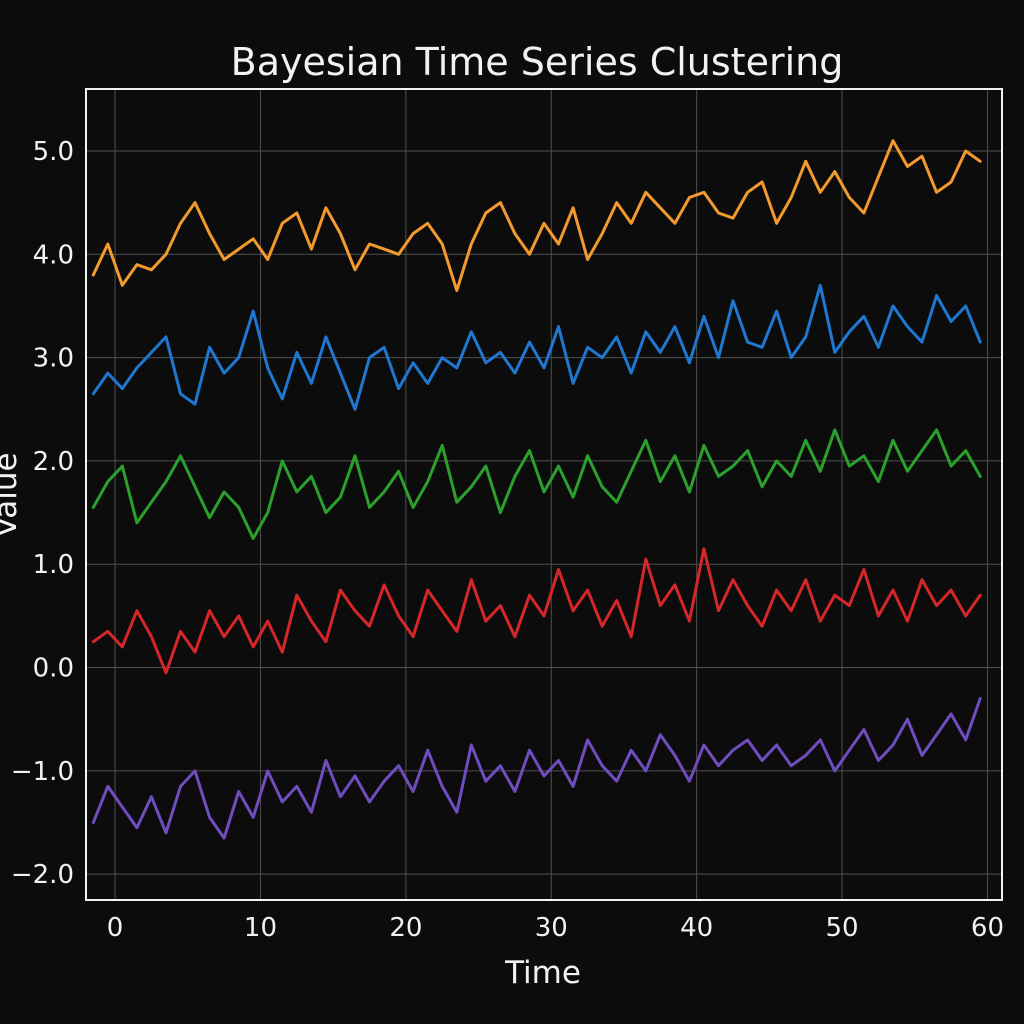 The image size is (1024, 1024). What do you see at coordinates (53, 255) in the screenshot?
I see `y-tick-label: 4.0` at bounding box center [53, 255].